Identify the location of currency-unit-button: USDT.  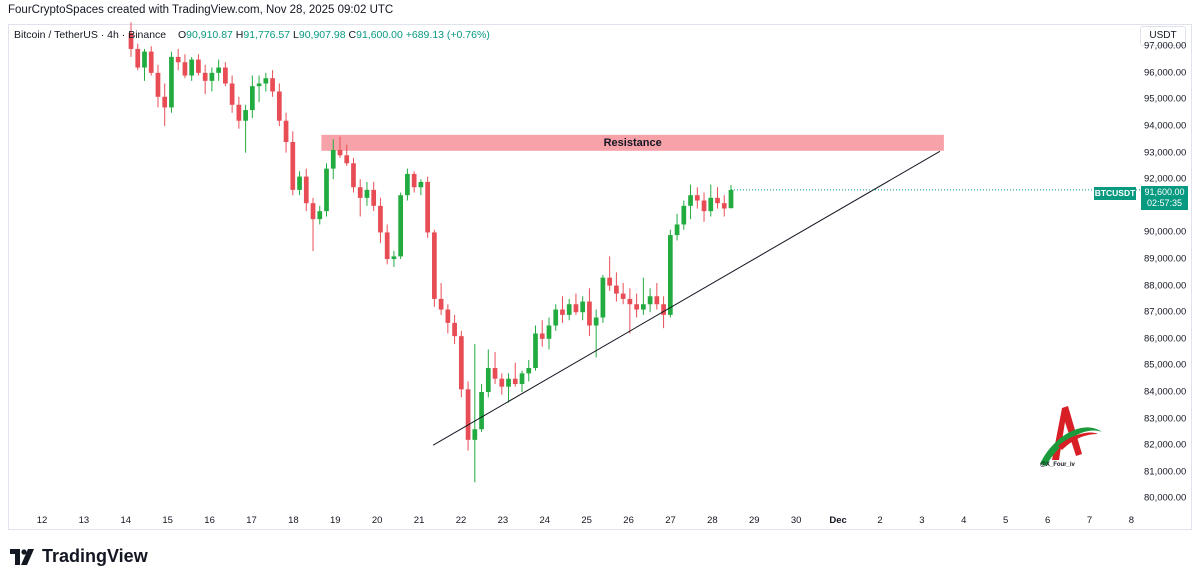
(1163, 36).